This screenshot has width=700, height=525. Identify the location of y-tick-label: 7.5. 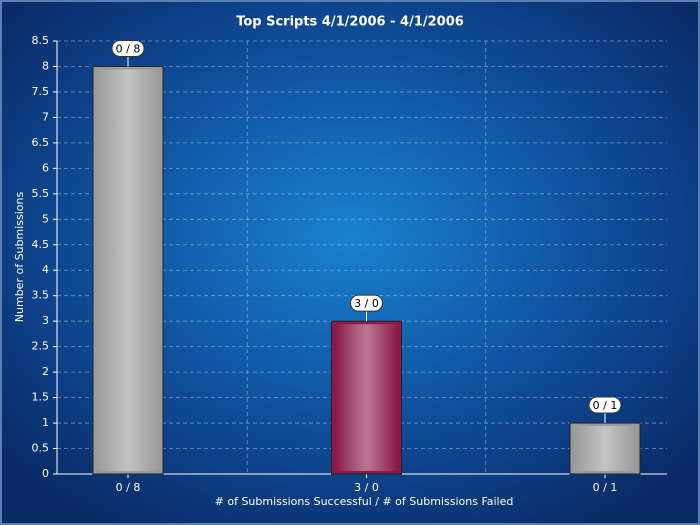
(41, 91).